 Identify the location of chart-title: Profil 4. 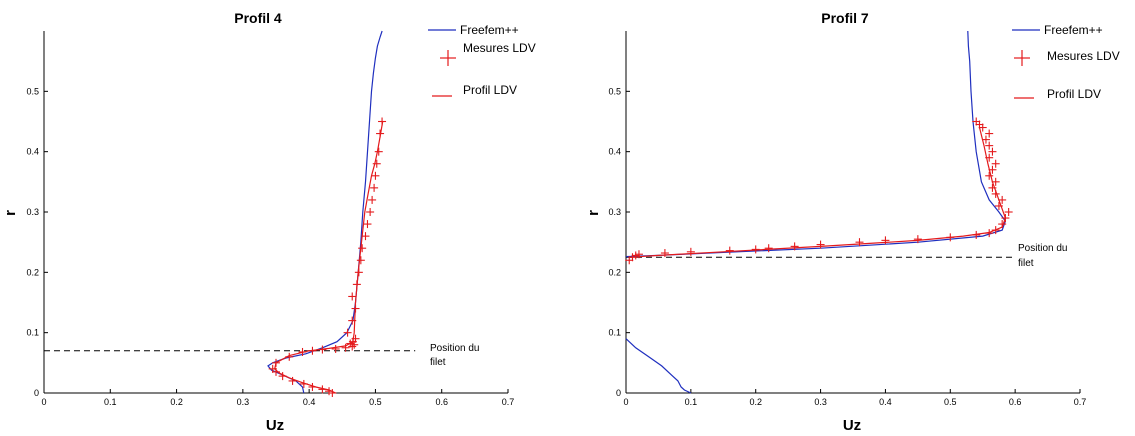
(258, 18).